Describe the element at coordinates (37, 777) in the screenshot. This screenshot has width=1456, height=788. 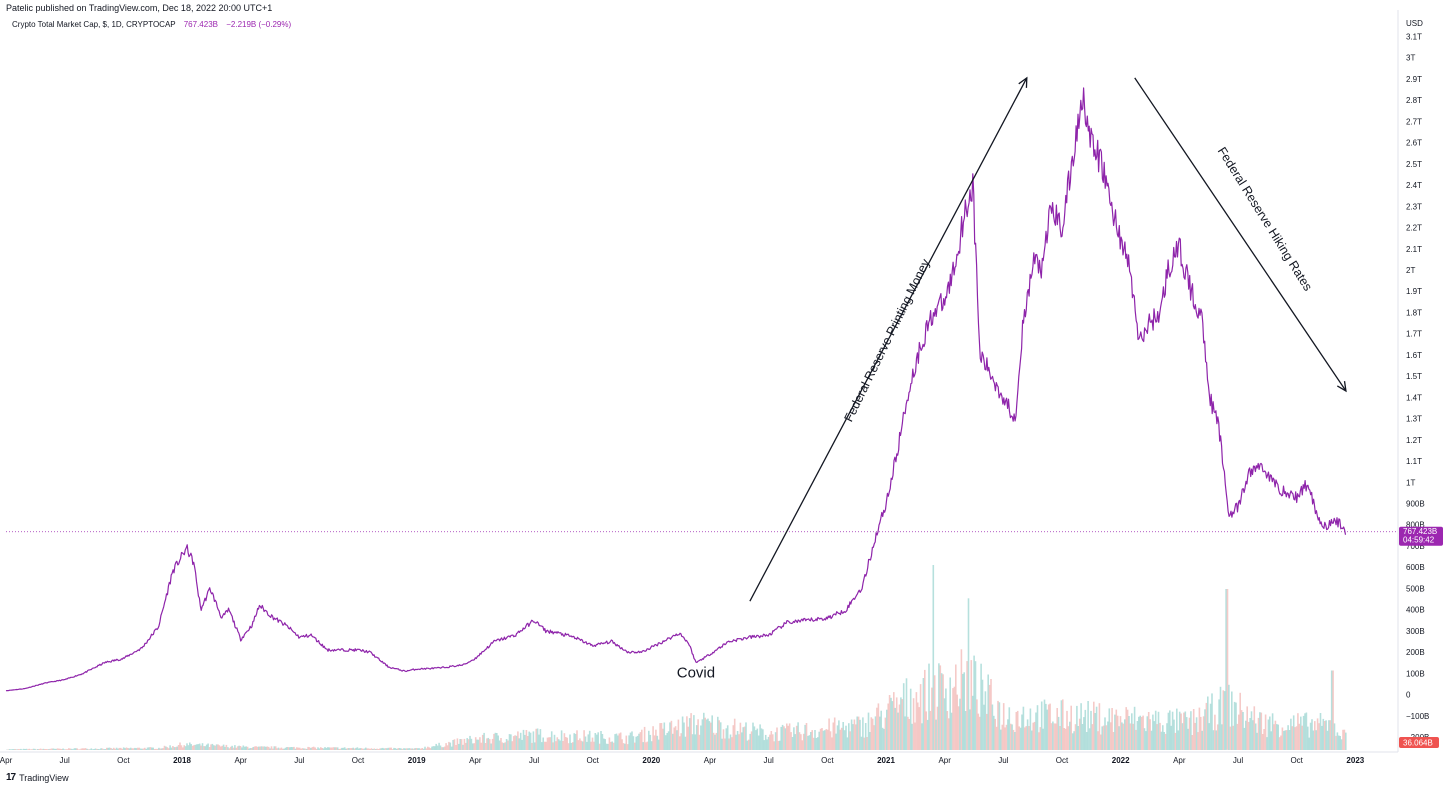
I see `footer-brand: 17 TradingView` at that location.